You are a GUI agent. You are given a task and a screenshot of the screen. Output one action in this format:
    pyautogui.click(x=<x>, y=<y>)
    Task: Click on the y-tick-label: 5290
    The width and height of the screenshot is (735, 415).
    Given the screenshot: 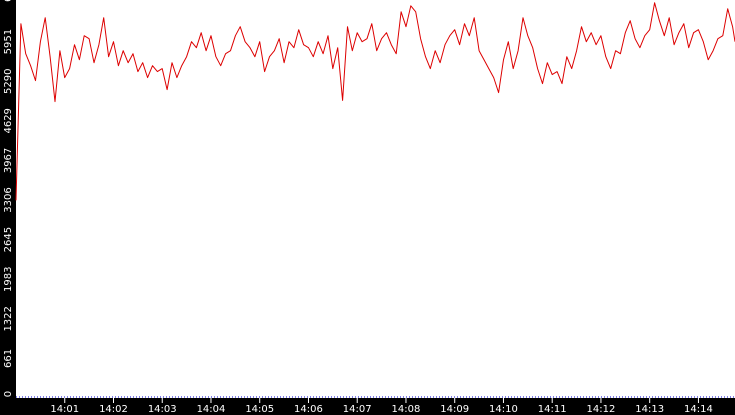 What is the action you would take?
    pyautogui.click(x=8, y=80)
    